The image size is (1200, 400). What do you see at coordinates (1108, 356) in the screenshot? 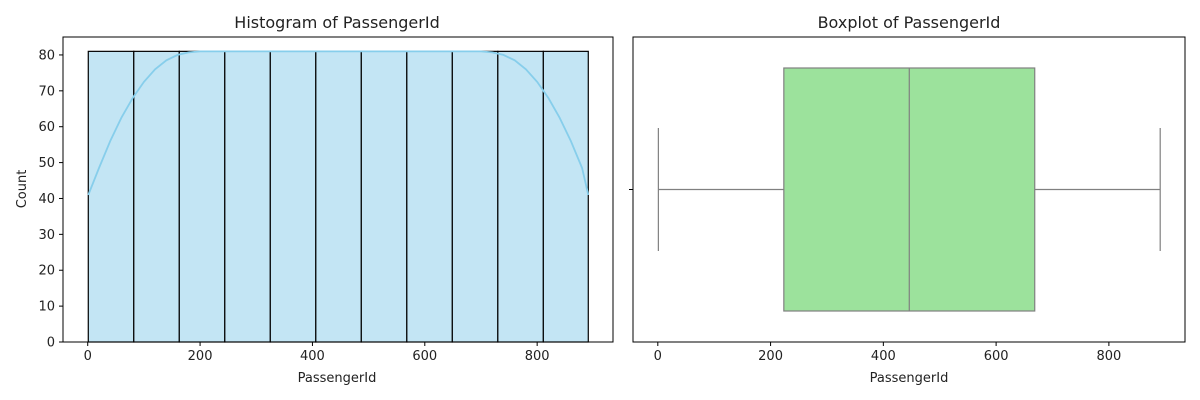
I see `boxplot-x-tick-label: 800` at bounding box center [1108, 356].